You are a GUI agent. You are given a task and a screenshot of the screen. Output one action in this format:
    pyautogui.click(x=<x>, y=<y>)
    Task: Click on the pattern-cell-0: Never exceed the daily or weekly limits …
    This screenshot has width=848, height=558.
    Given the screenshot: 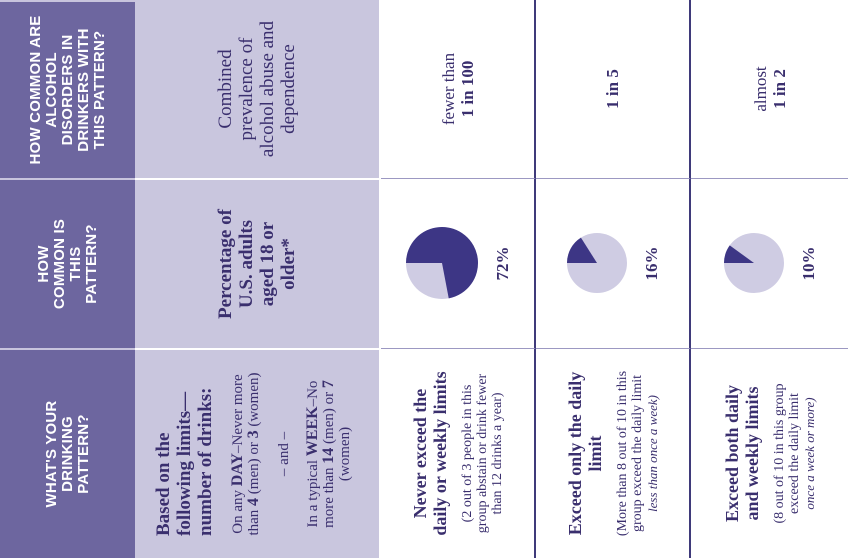 What is the action you would take?
    pyautogui.click(x=458, y=453)
    